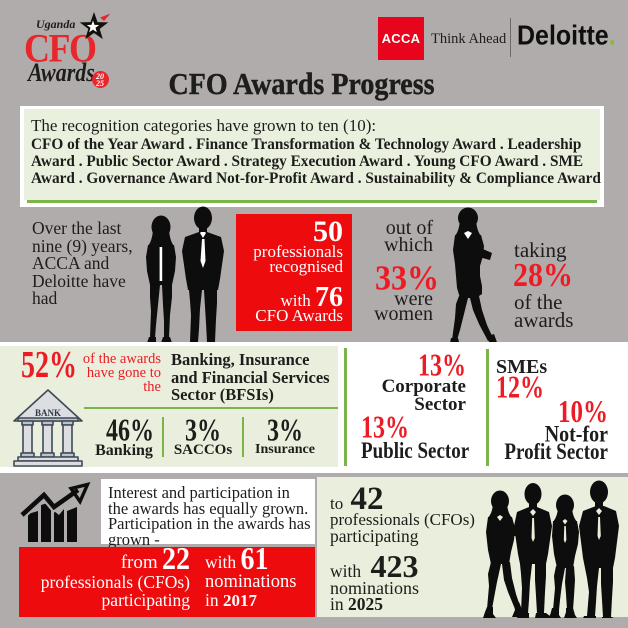 This screenshot has width=628, height=628. What do you see at coordinates (48, 413) in the screenshot?
I see `svg-text: BANK` at bounding box center [48, 413].